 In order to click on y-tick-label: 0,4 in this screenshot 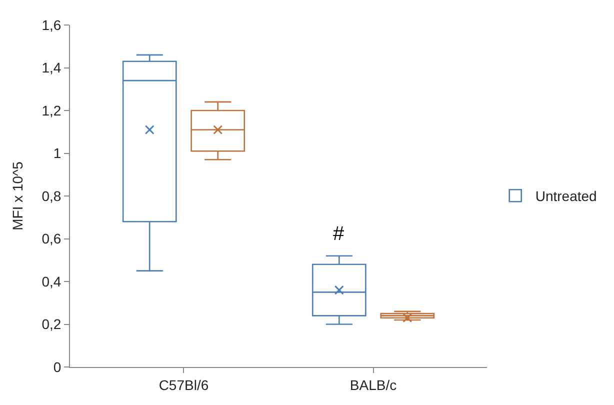, I will do `click(52, 281)`.